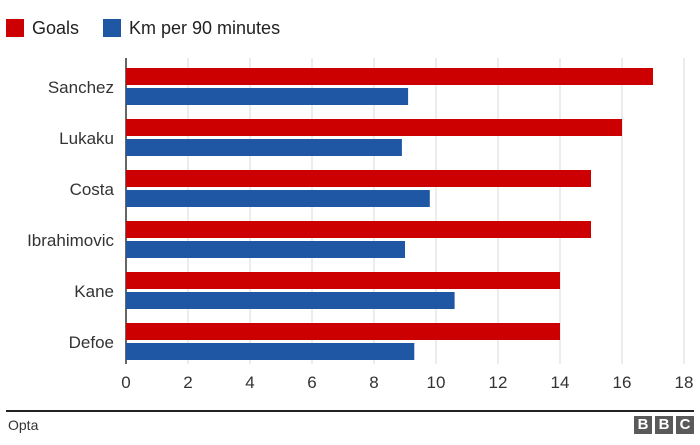  I want to click on legend-label-km-per-90: Km per 90 minutes, so click(205, 27).